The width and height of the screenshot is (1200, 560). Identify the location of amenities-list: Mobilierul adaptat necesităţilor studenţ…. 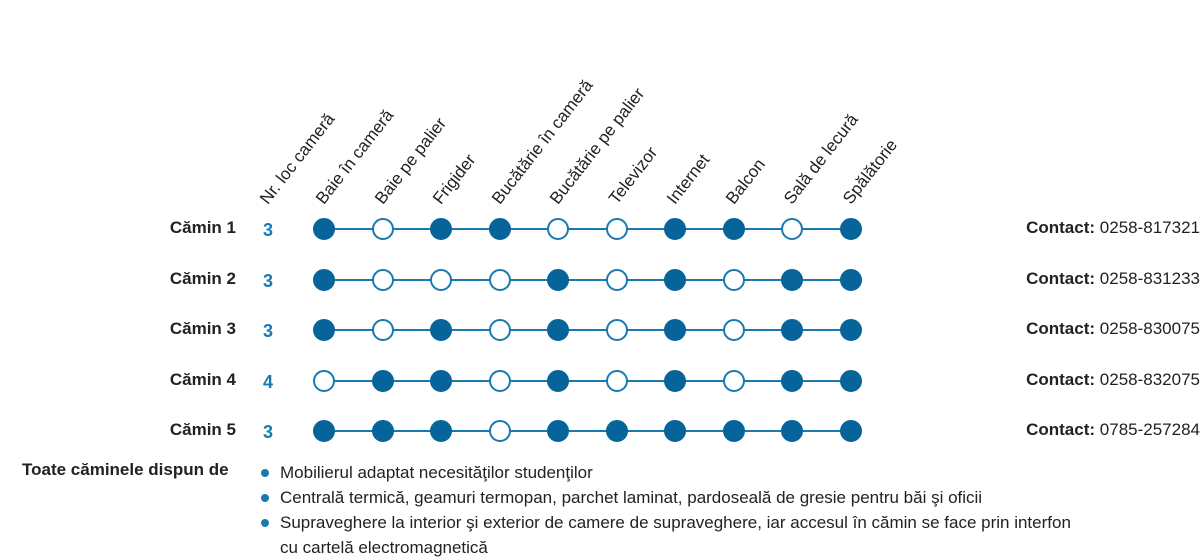
(668, 510).